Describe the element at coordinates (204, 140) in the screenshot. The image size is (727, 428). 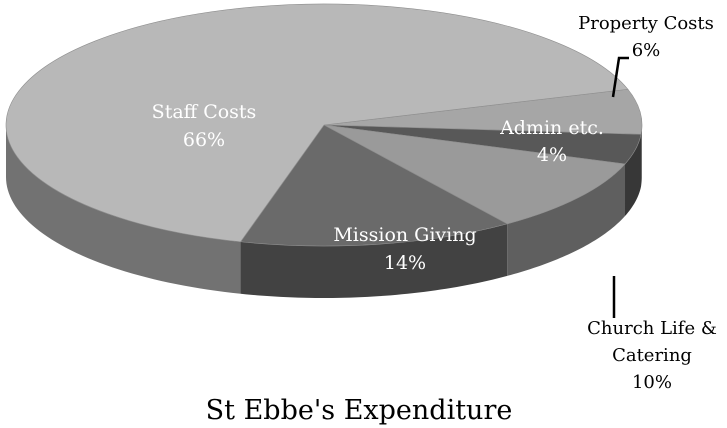
I see `label-staff-costs-value: 66%` at that location.